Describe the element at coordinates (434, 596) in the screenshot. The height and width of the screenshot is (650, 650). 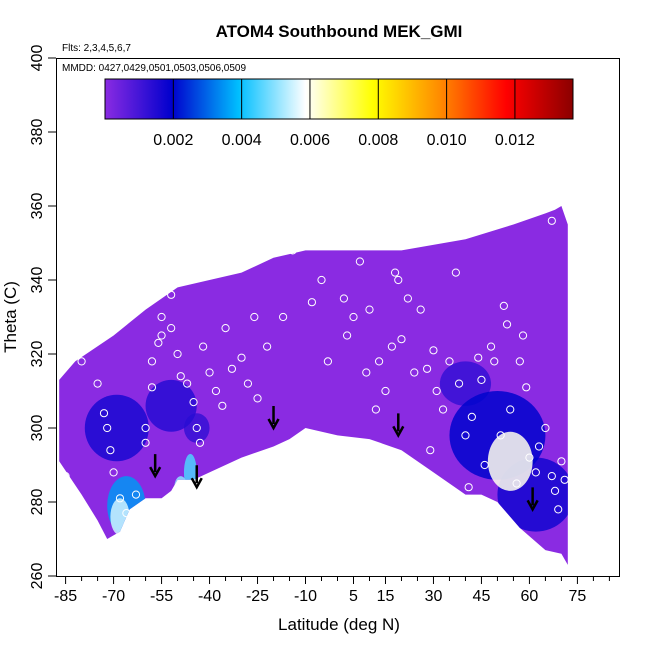
I see `x-tick-label: 30` at that location.